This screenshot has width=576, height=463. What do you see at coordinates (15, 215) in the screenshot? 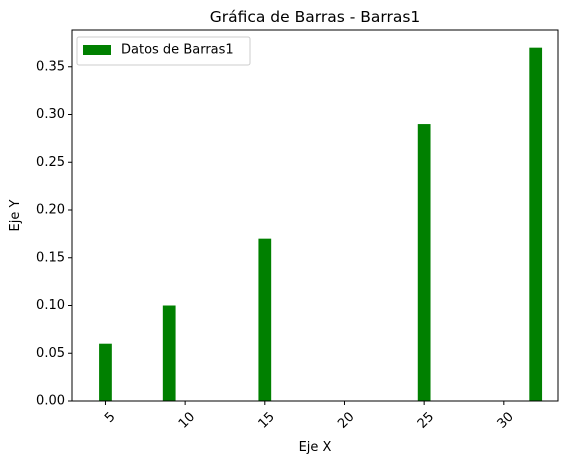
I see `y-axis-label: Eje Y` at bounding box center [15, 215].